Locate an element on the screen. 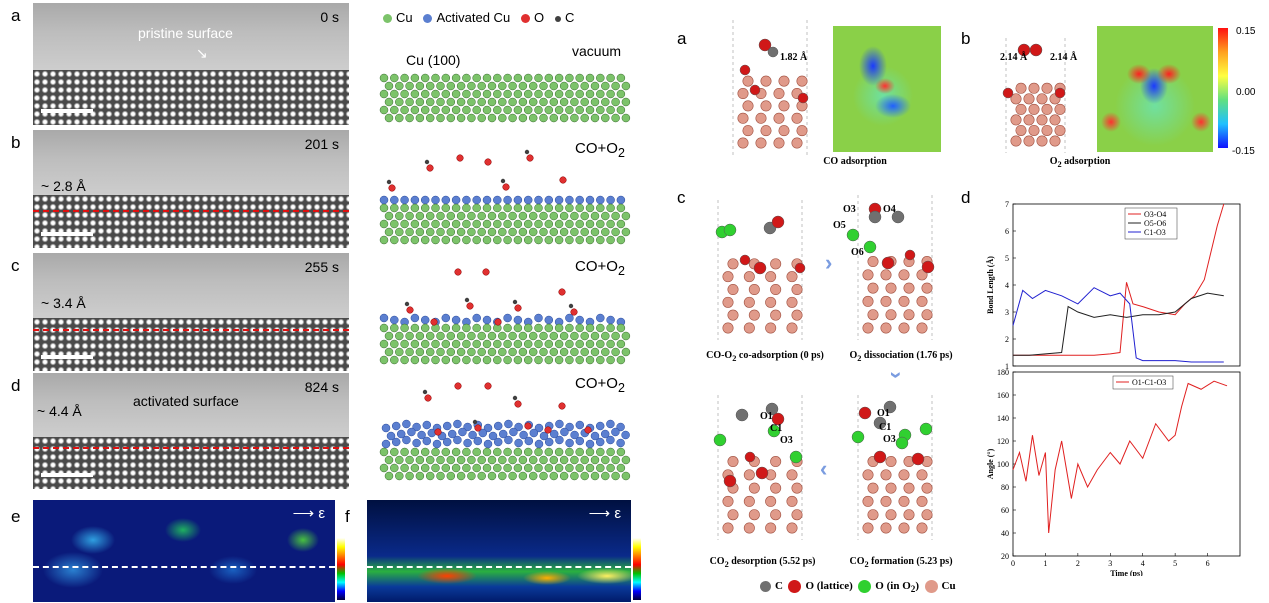  atom-label-o3-formation: O3 is located at coordinates (889, 439).